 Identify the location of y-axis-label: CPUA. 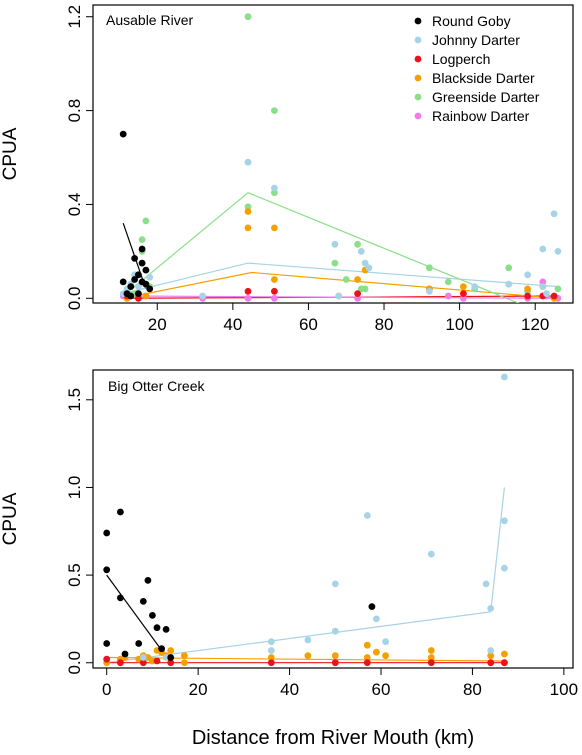
(10, 153).